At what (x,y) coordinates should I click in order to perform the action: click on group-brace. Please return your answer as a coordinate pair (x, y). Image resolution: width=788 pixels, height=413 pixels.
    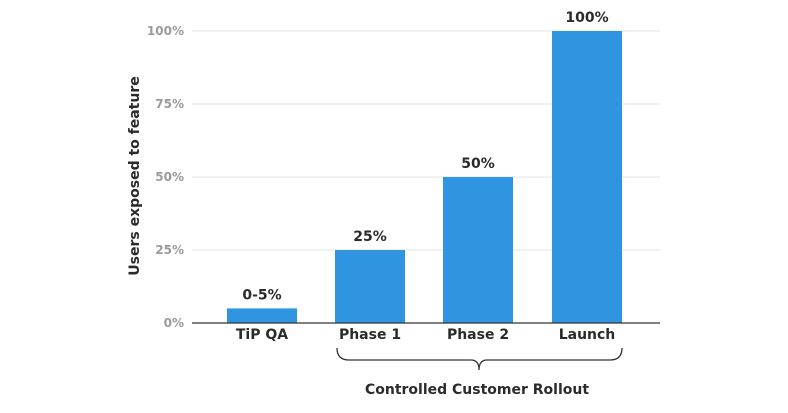
    Looking at the image, I should click on (479, 359).